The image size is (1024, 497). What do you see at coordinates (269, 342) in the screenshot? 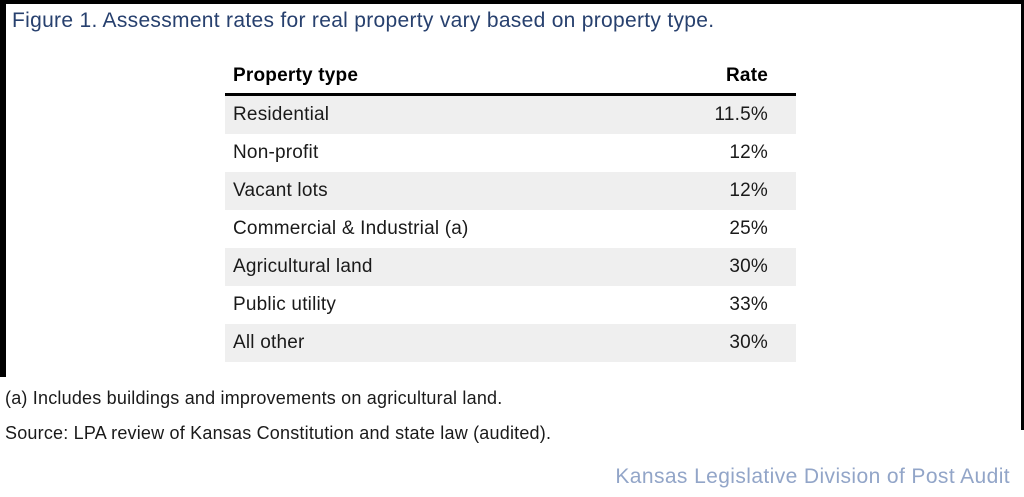
I see `property-type-cell: All other` at bounding box center [269, 342].